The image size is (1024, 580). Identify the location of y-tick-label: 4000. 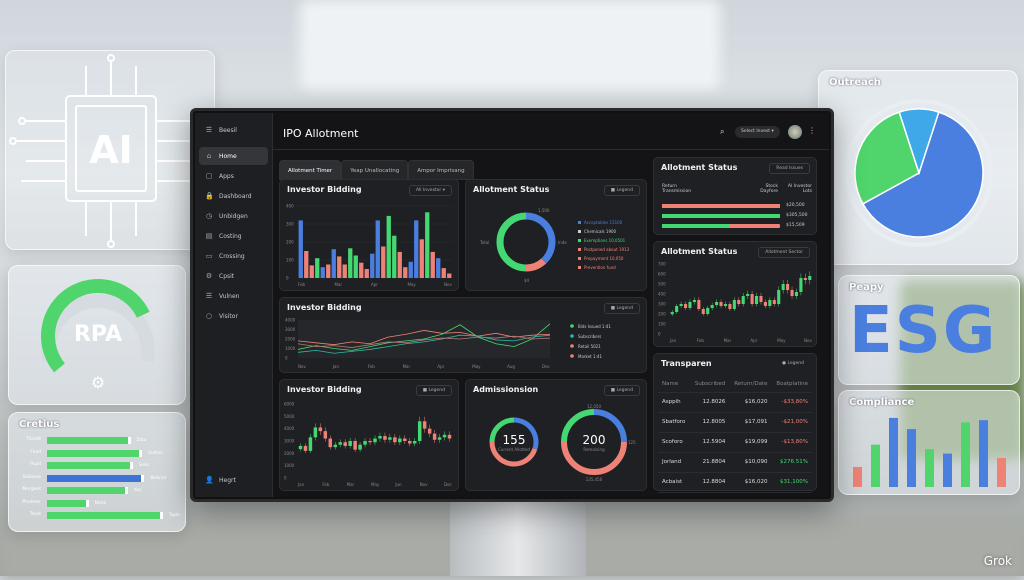
(290, 320).